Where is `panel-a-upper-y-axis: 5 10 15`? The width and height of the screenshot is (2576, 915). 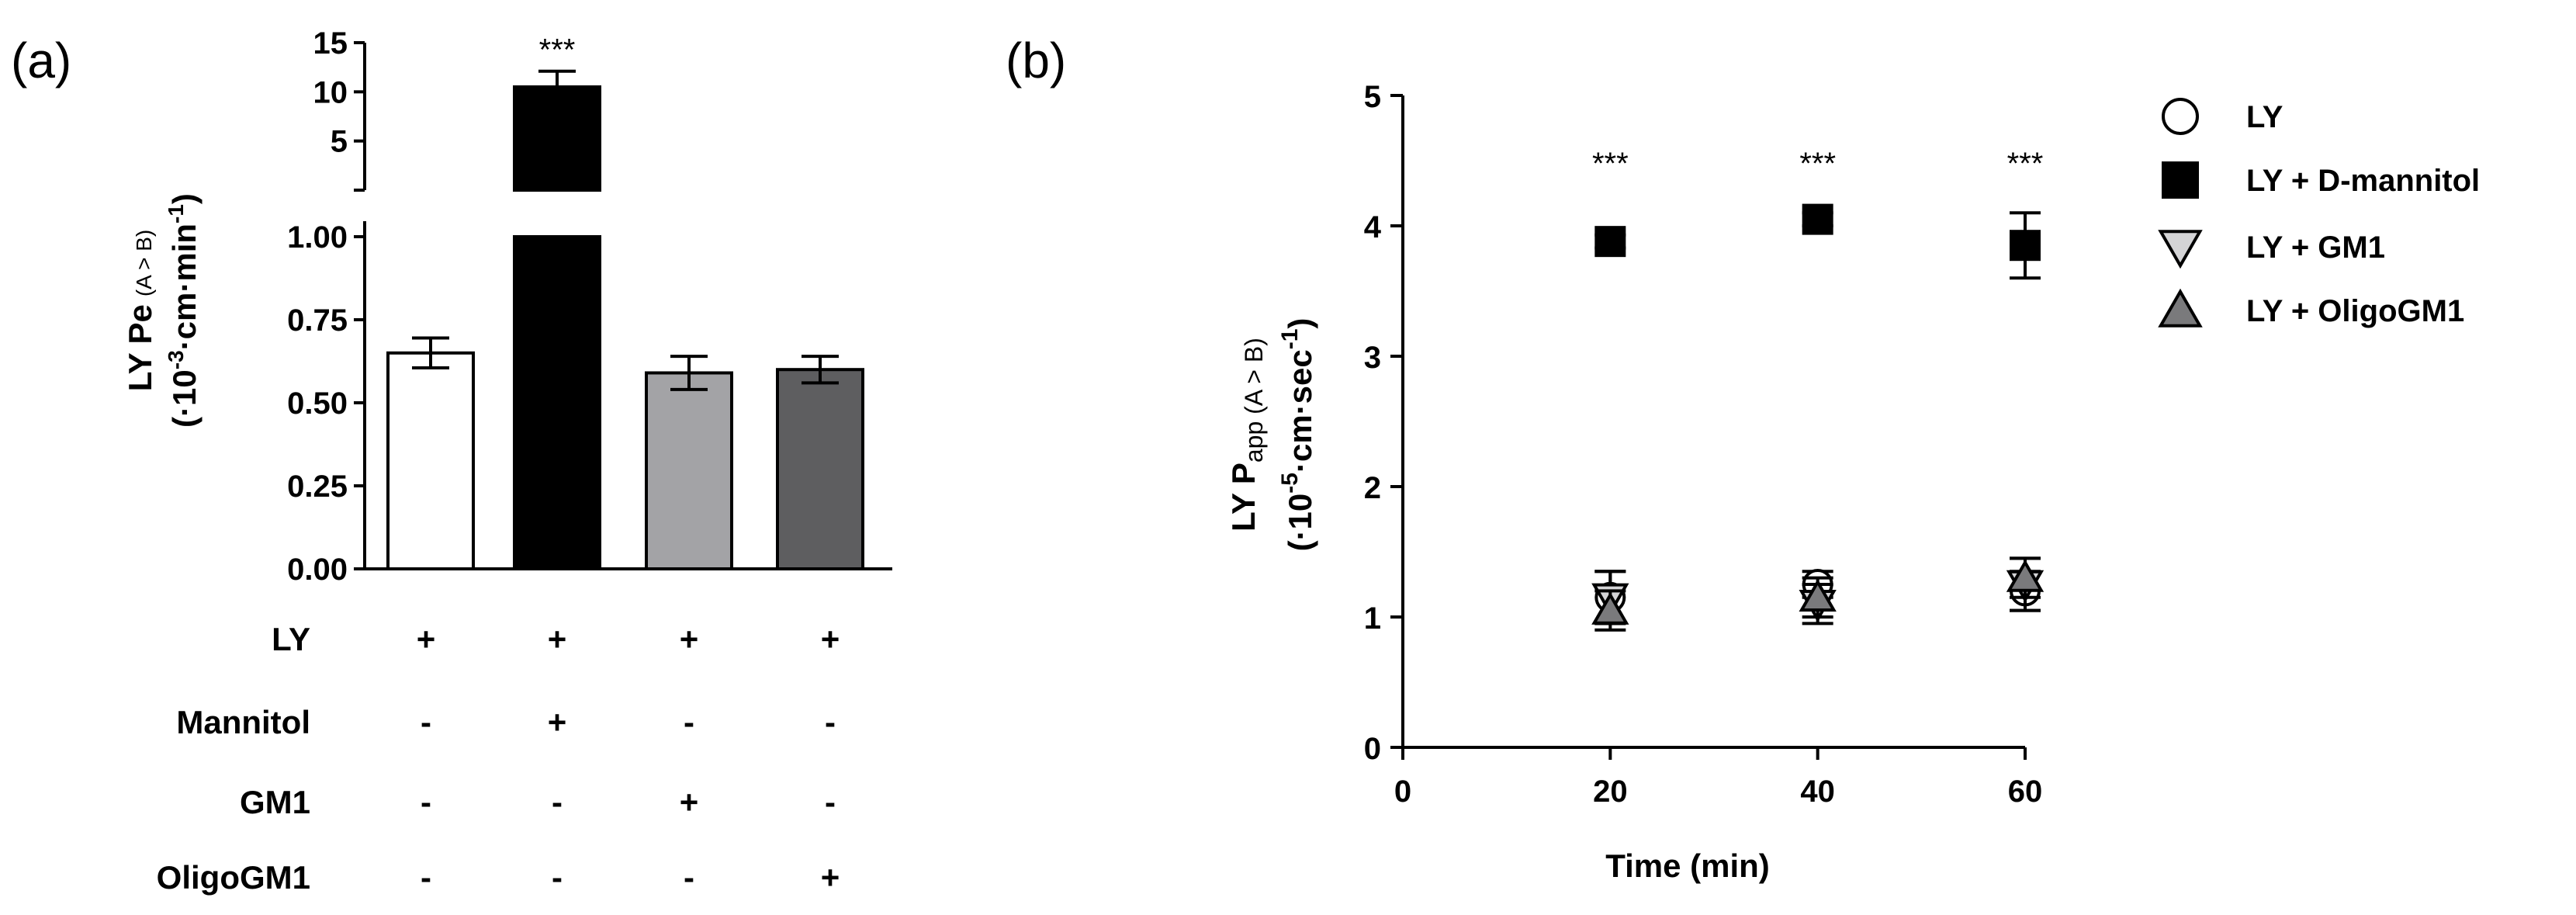
panel-a-upper-y-axis: 5 10 15 is located at coordinates (339, 109).